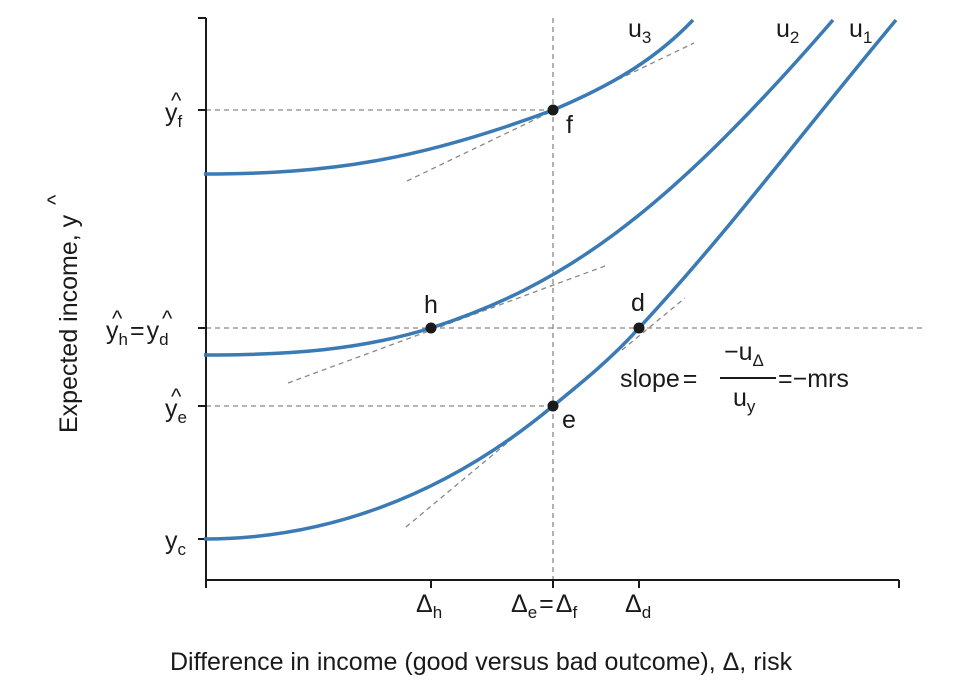 Image resolution: width=977 pixels, height=689 pixels. What do you see at coordinates (569, 125) in the screenshot?
I see `point-label-f: f` at bounding box center [569, 125].